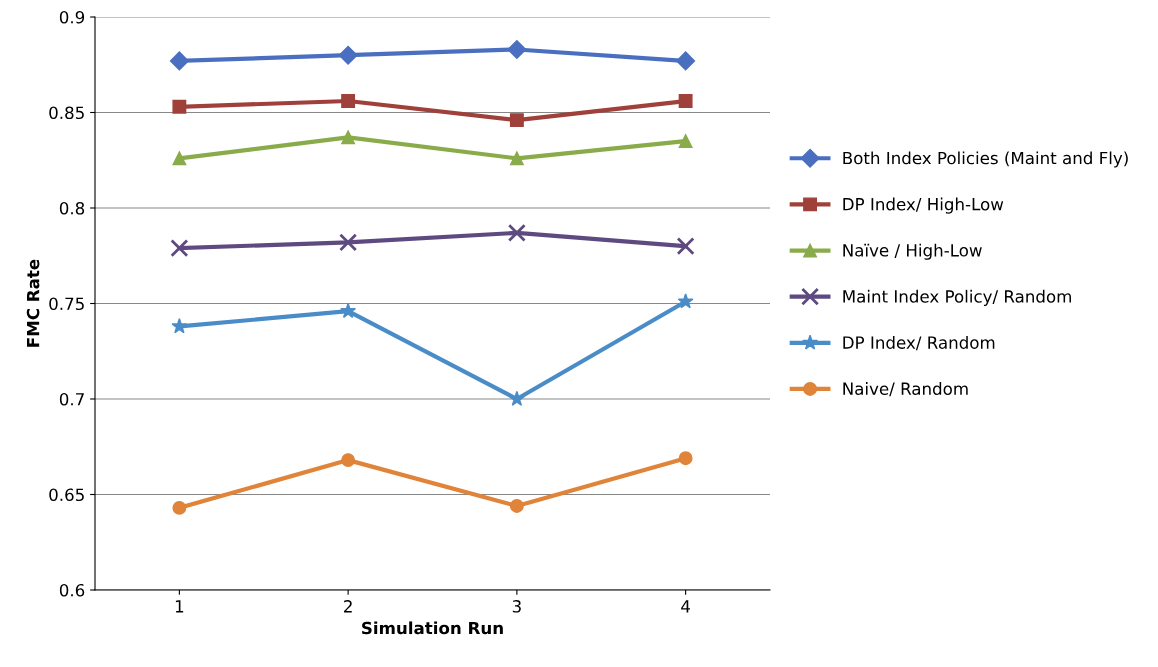 Image resolution: width=1158 pixels, height=667 pixels. What do you see at coordinates (516, 606) in the screenshot?
I see `x-tick-label: 3` at bounding box center [516, 606].